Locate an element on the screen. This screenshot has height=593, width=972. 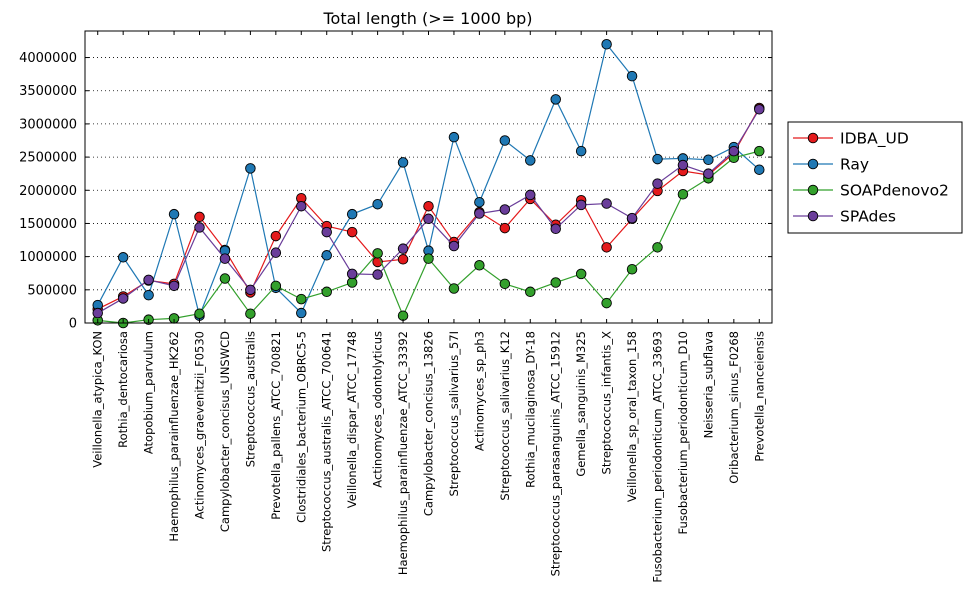
x-category-label: Rothia_dentocariosa is located at coordinates (123, 389).